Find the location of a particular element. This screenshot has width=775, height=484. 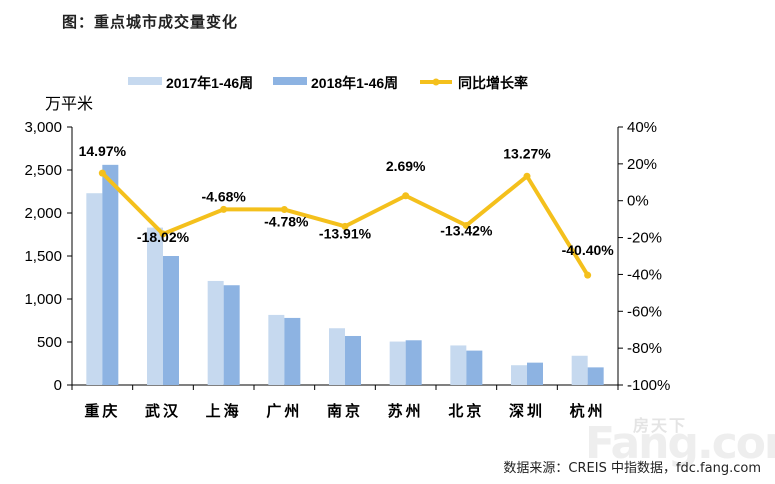

left-tick-label: 2,500 is located at coordinates (43, 170).